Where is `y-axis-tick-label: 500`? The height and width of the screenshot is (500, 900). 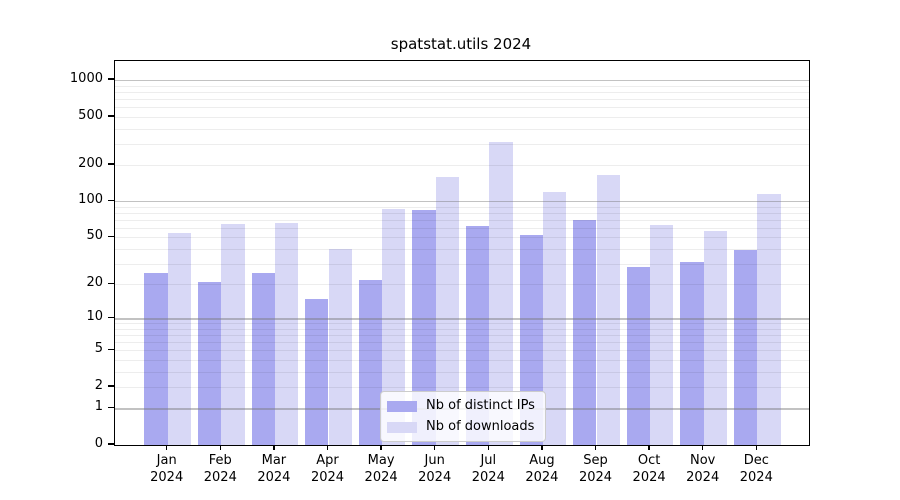 y-axis-tick-label: 500 is located at coordinates (90, 115).